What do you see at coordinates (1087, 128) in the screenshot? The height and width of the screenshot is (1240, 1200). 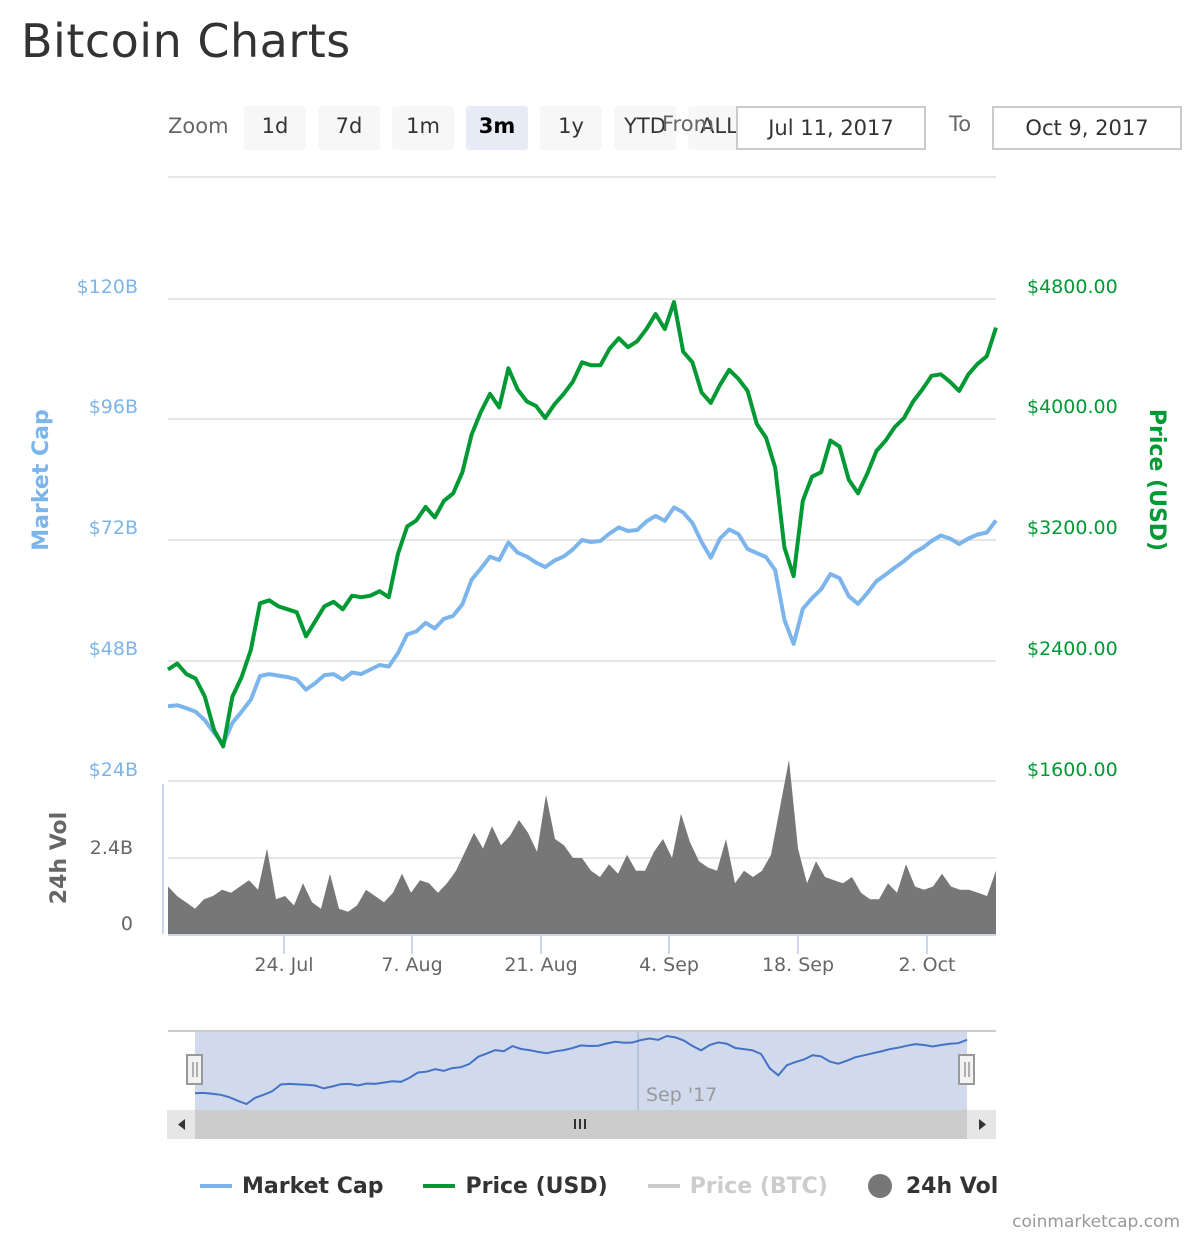 I see `to-date-input` at bounding box center [1087, 128].